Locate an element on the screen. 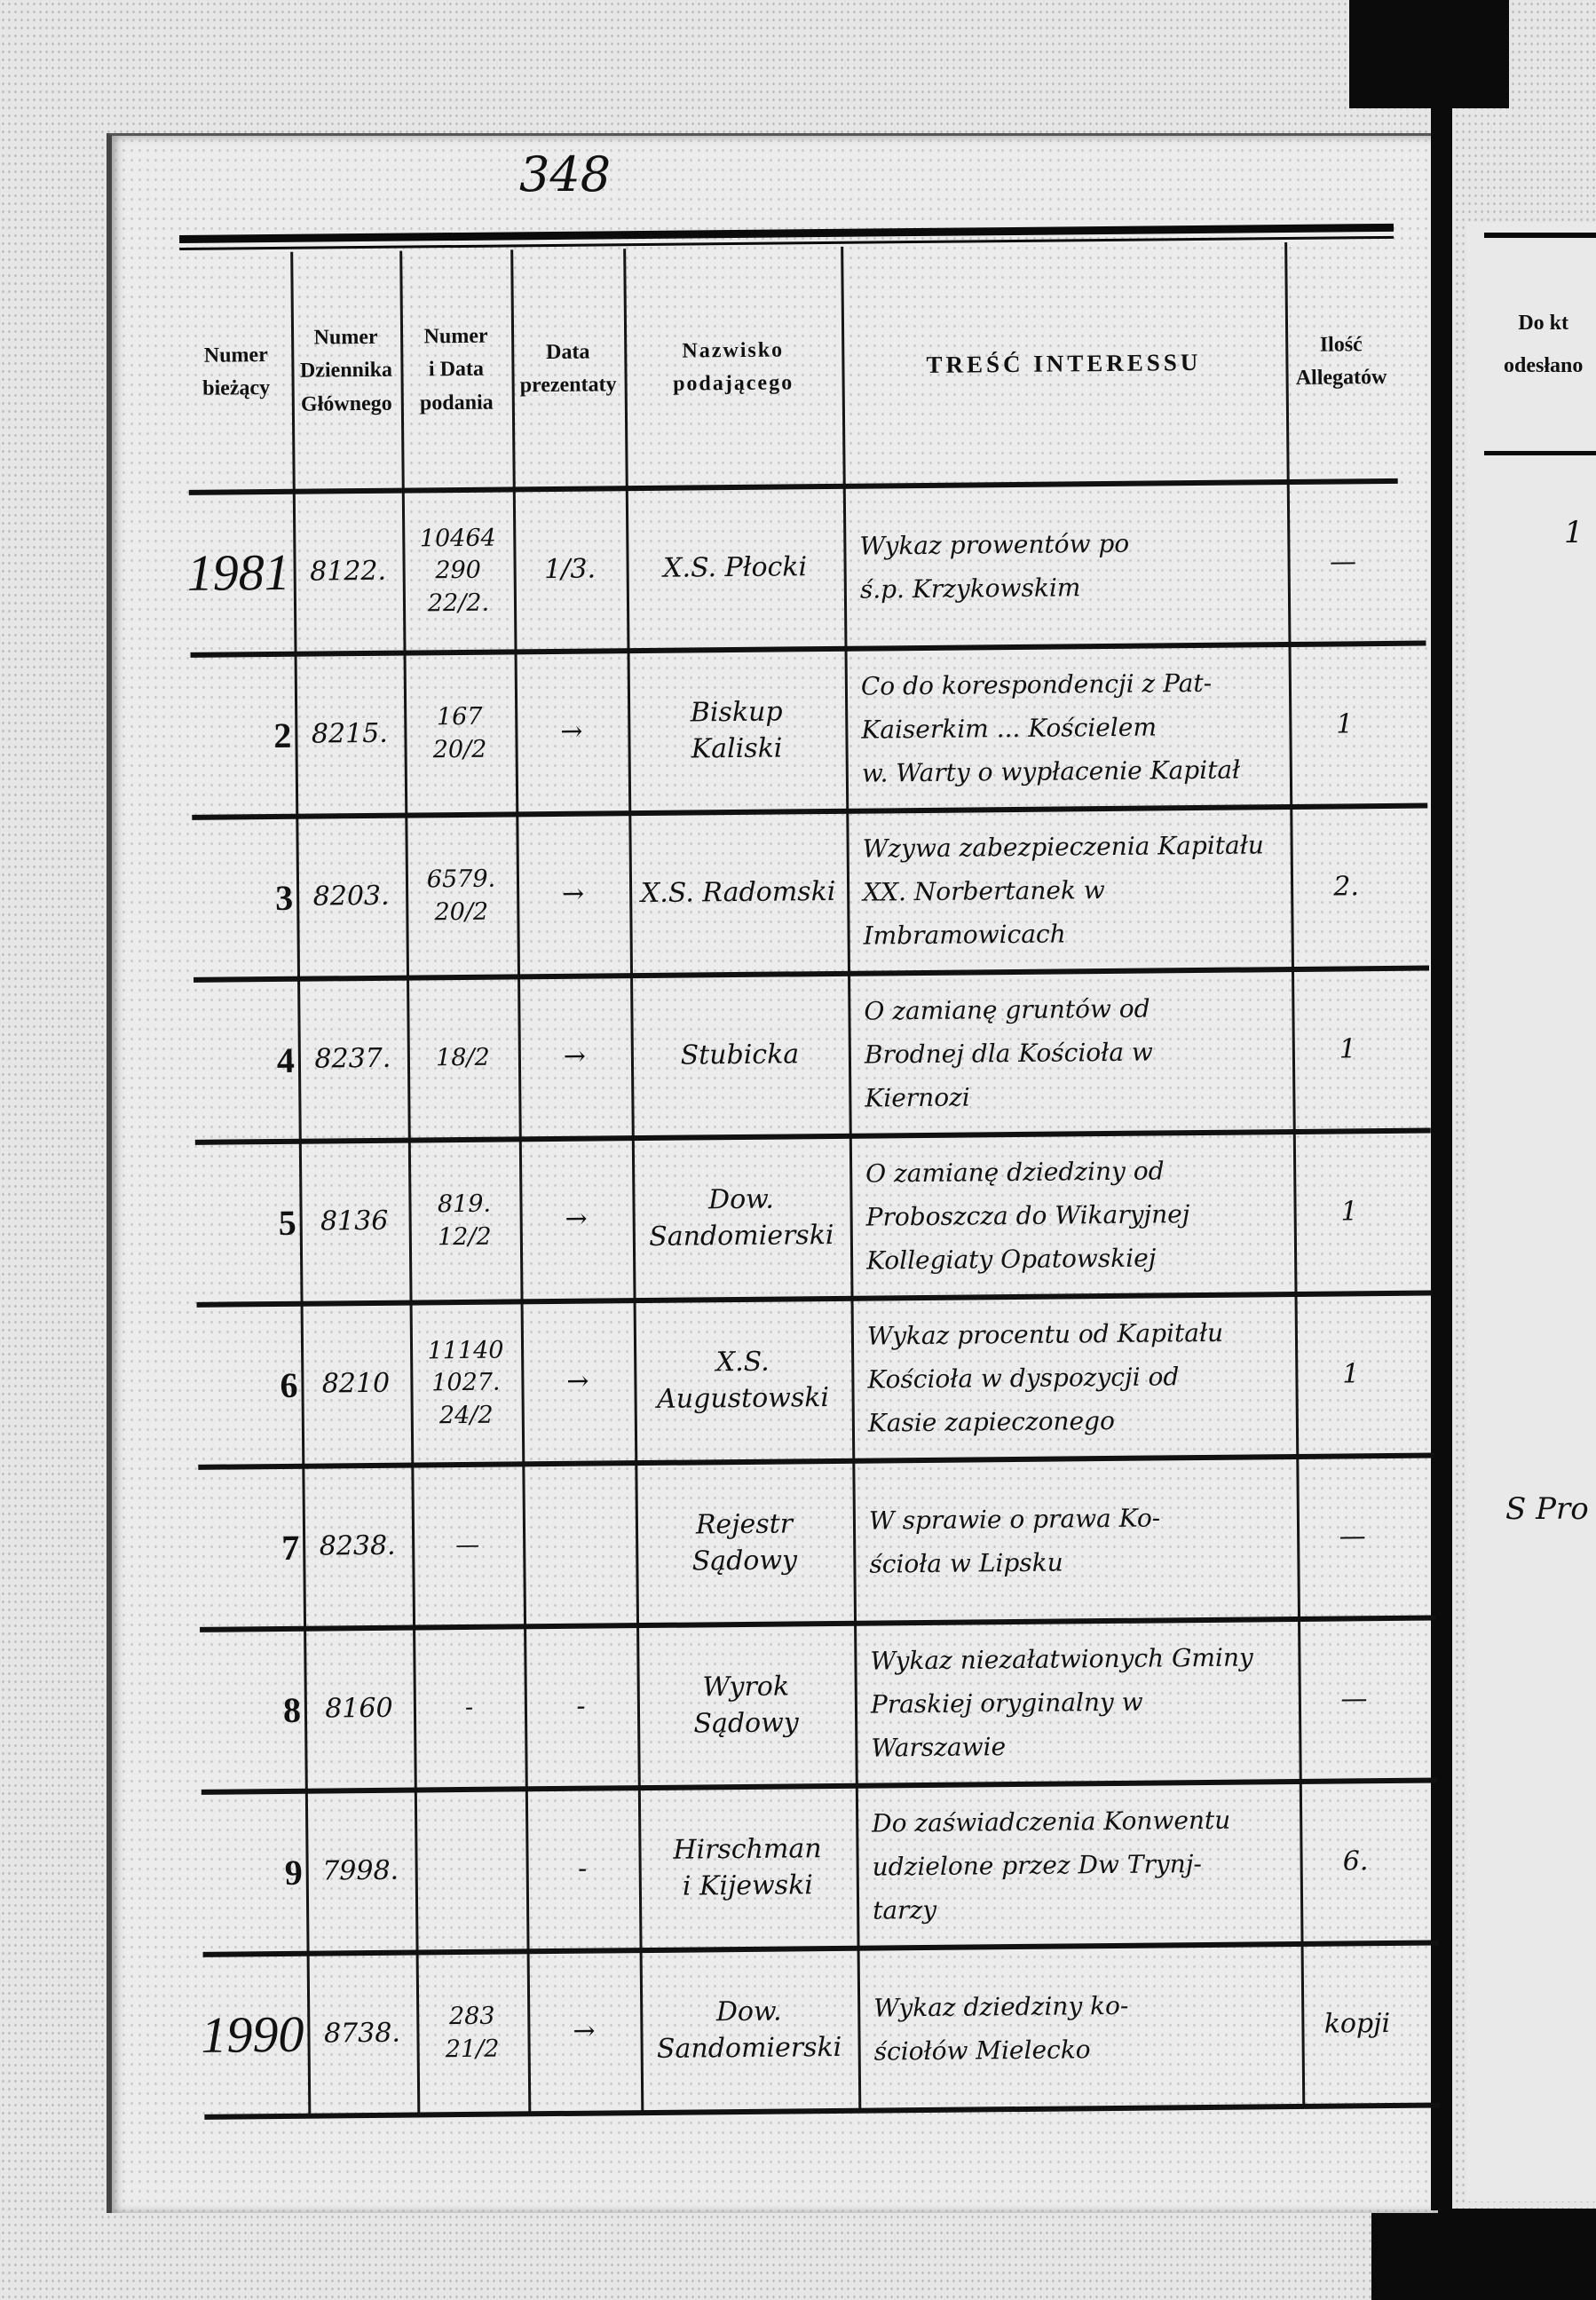 The image size is (1596, 2300). presentation-date: 1/3. is located at coordinates (570, 569).